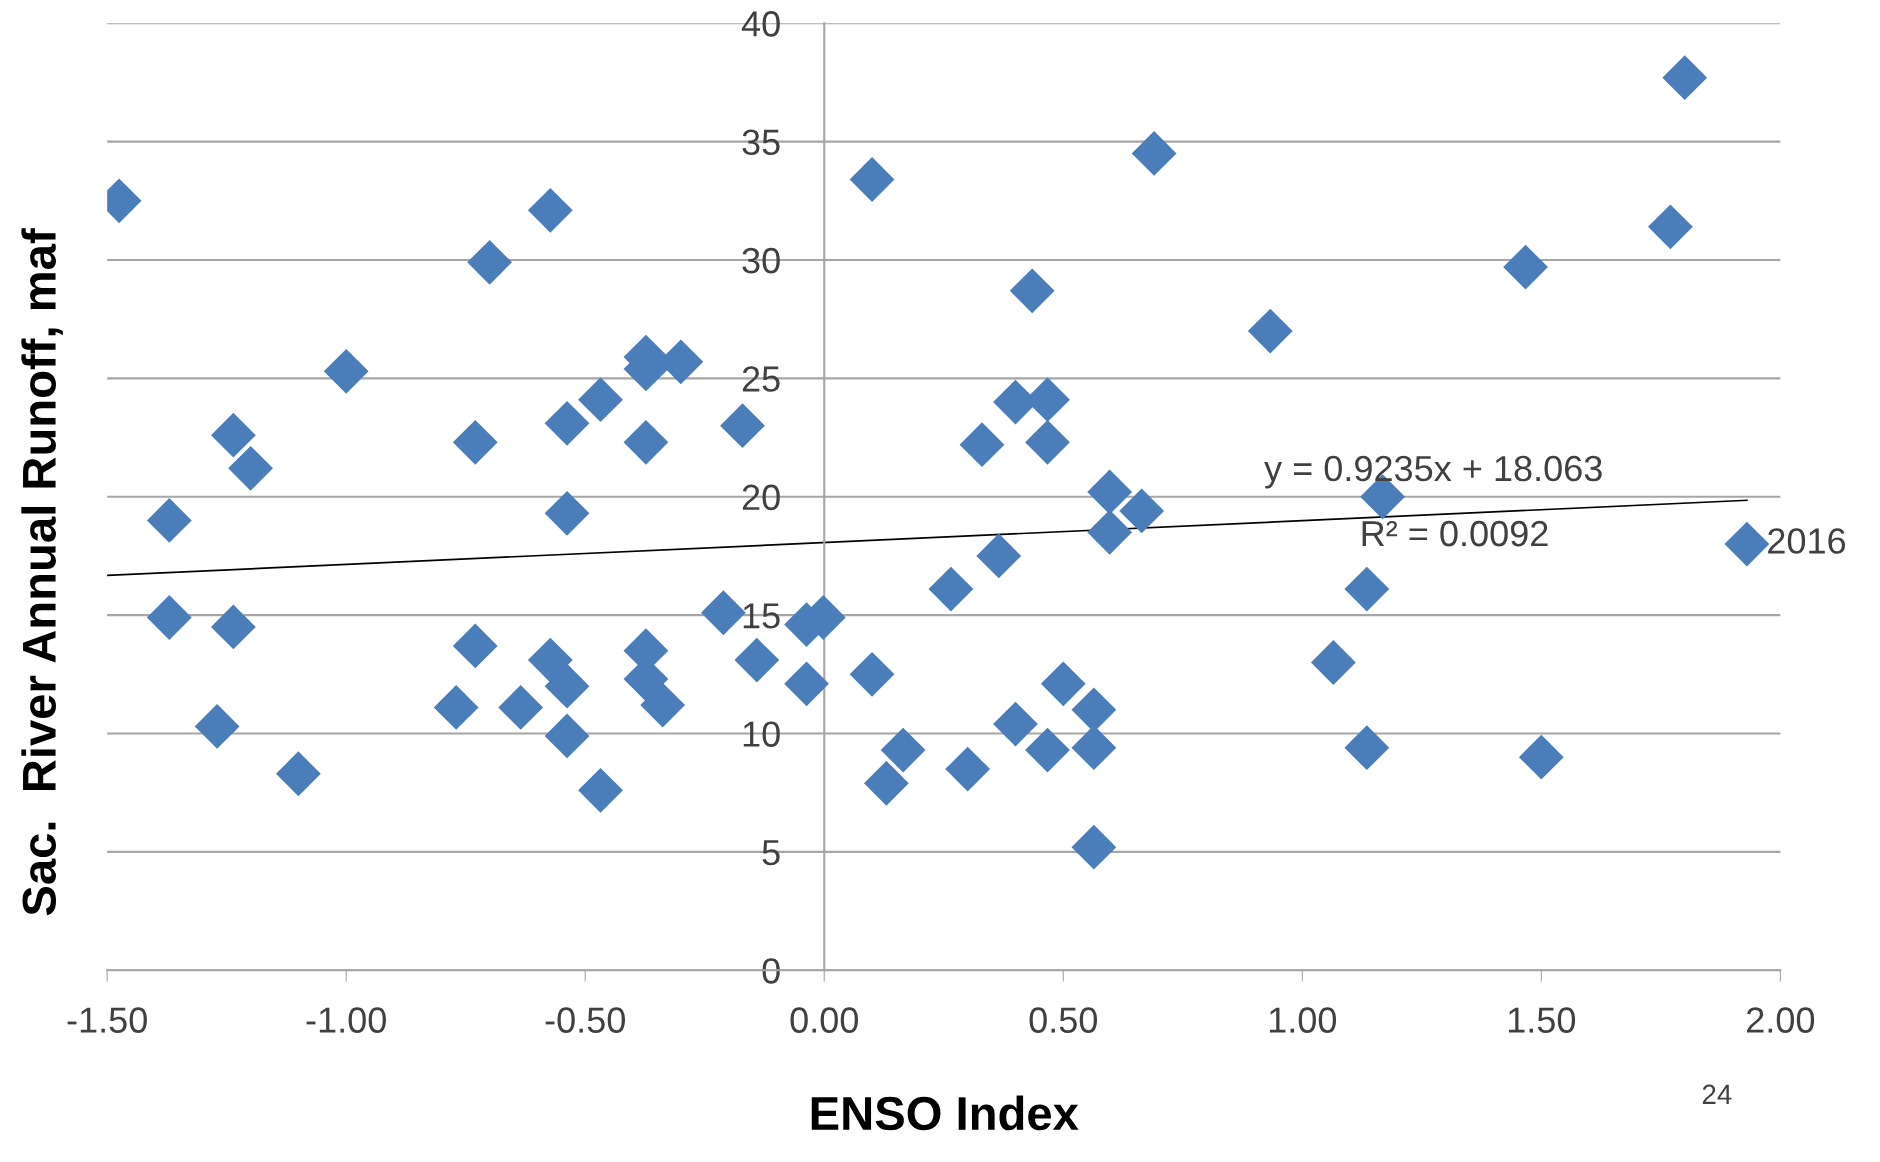 The height and width of the screenshot is (1162, 1880). I want to click on x-tick-label: 0.50, so click(1063, 1020).